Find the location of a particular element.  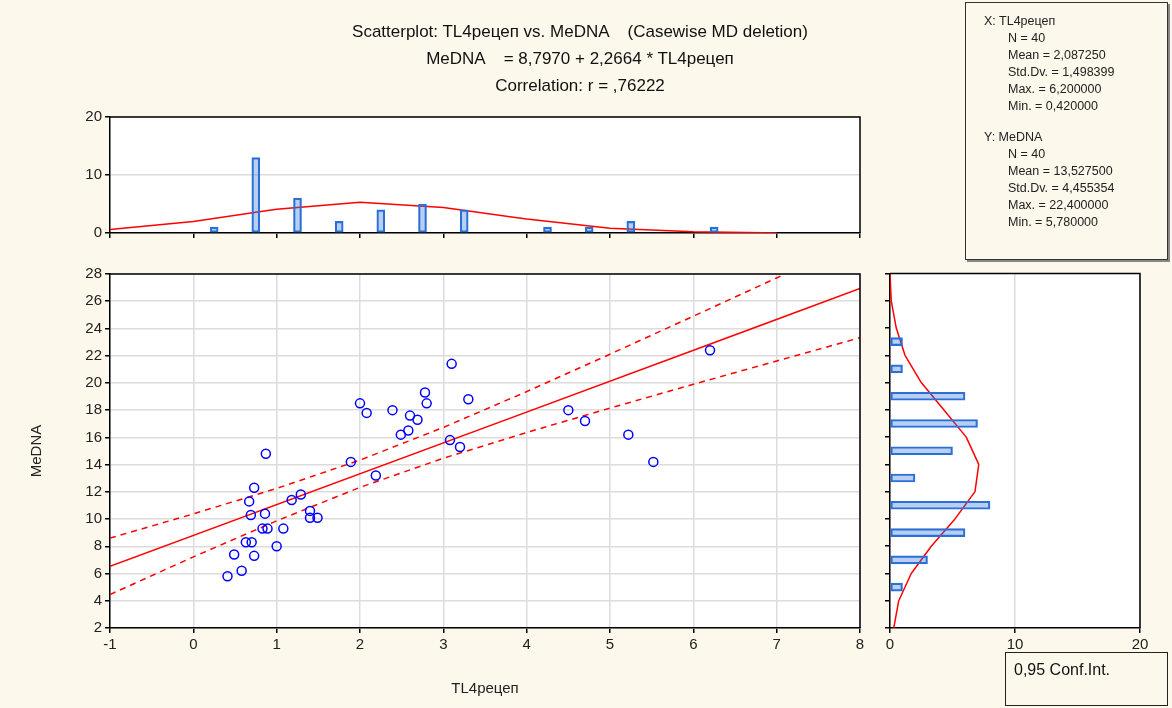

x-tick-label: 1 is located at coordinates (276, 644).